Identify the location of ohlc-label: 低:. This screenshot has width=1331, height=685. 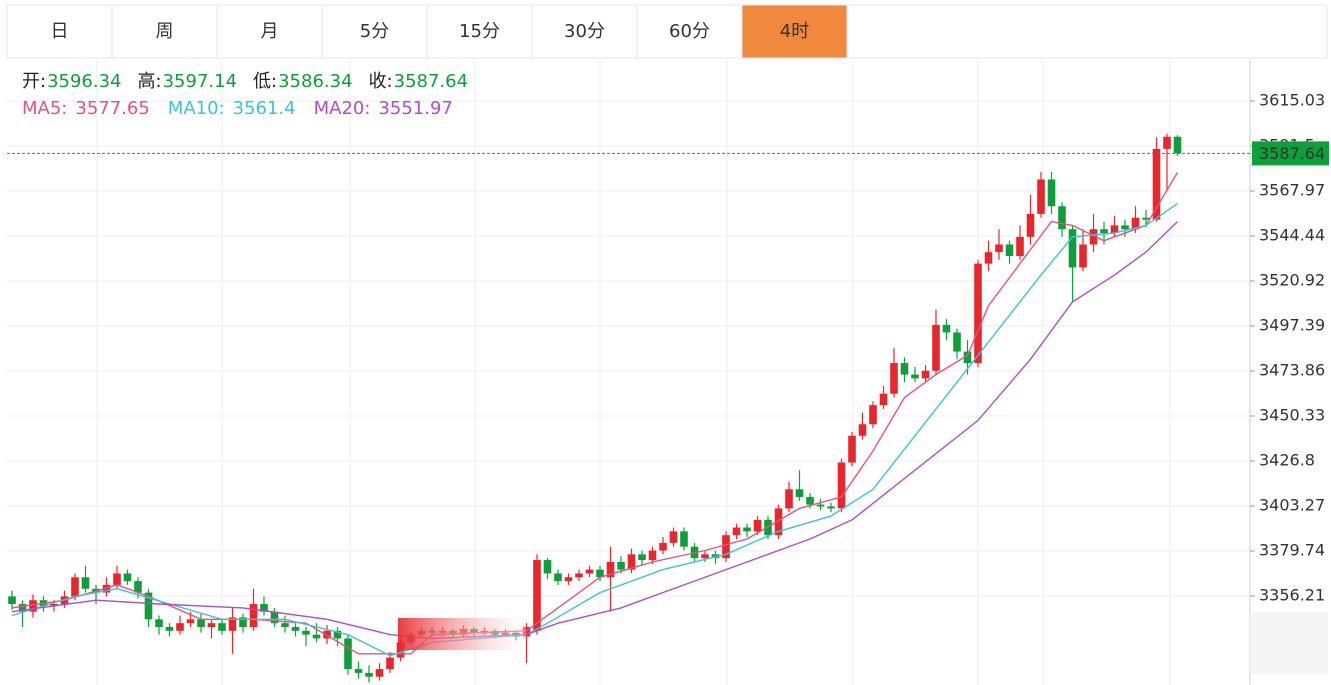
(265, 81).